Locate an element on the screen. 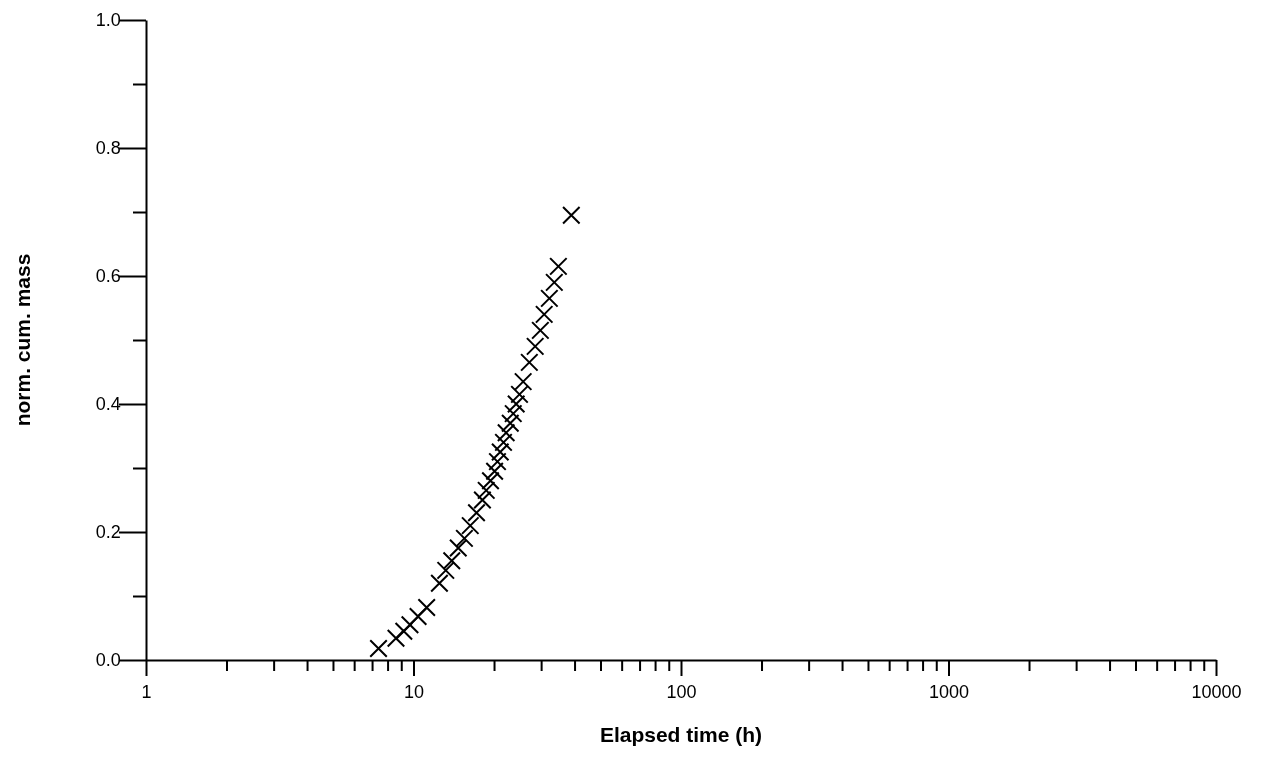 This screenshot has height=768, width=1267. x-tick-label: 1 is located at coordinates (146, 691).